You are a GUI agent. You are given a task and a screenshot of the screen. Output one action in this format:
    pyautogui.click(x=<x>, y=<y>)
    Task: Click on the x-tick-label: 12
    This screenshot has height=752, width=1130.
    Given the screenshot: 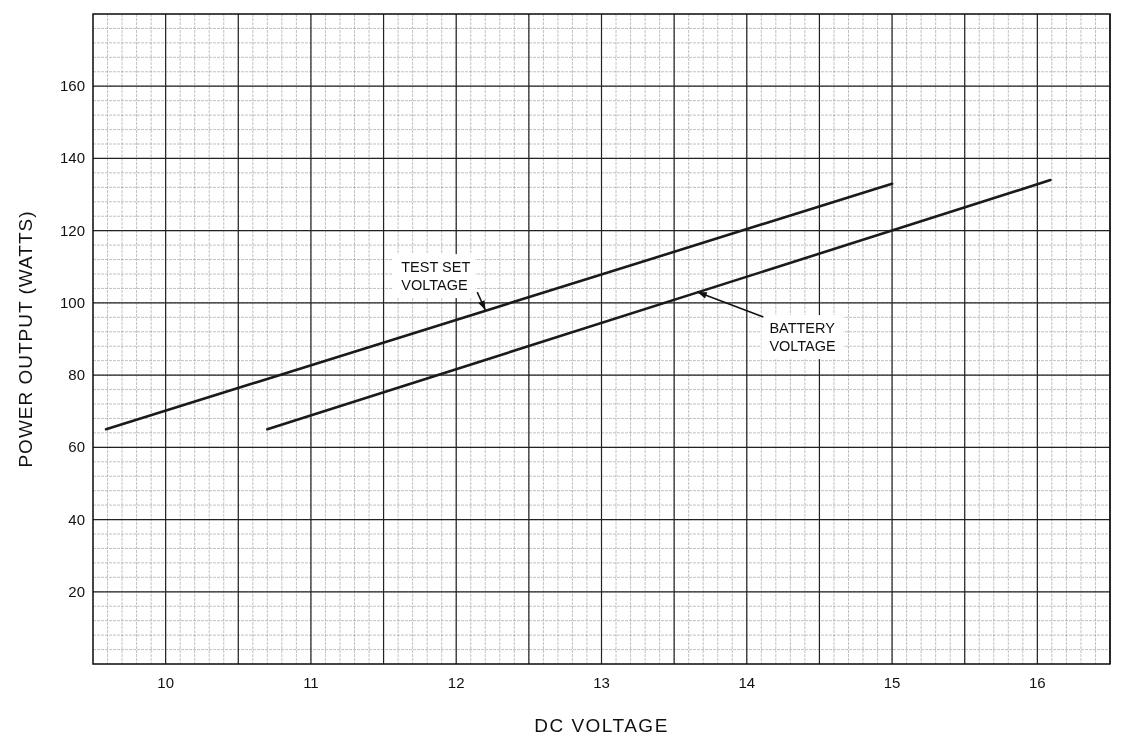 What is the action you would take?
    pyautogui.click(x=456, y=682)
    